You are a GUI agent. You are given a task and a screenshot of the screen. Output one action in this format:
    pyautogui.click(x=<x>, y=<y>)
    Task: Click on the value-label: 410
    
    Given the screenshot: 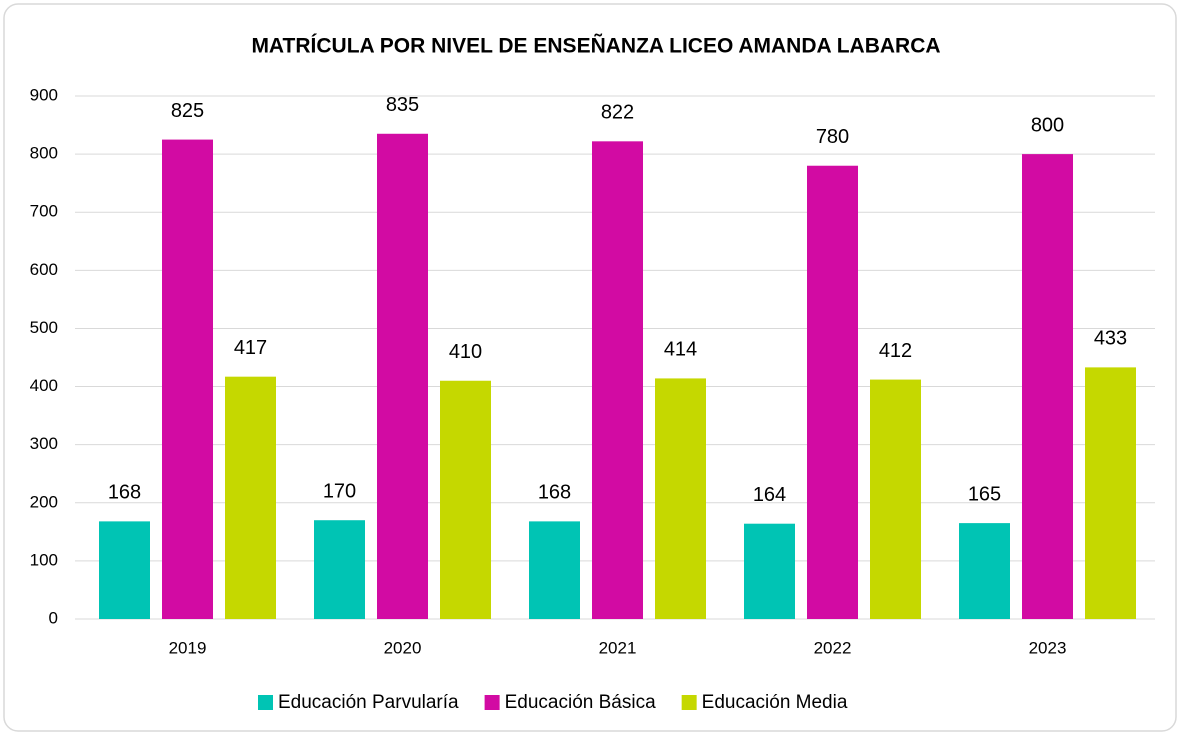 What is the action you would take?
    pyautogui.click(x=465, y=352)
    